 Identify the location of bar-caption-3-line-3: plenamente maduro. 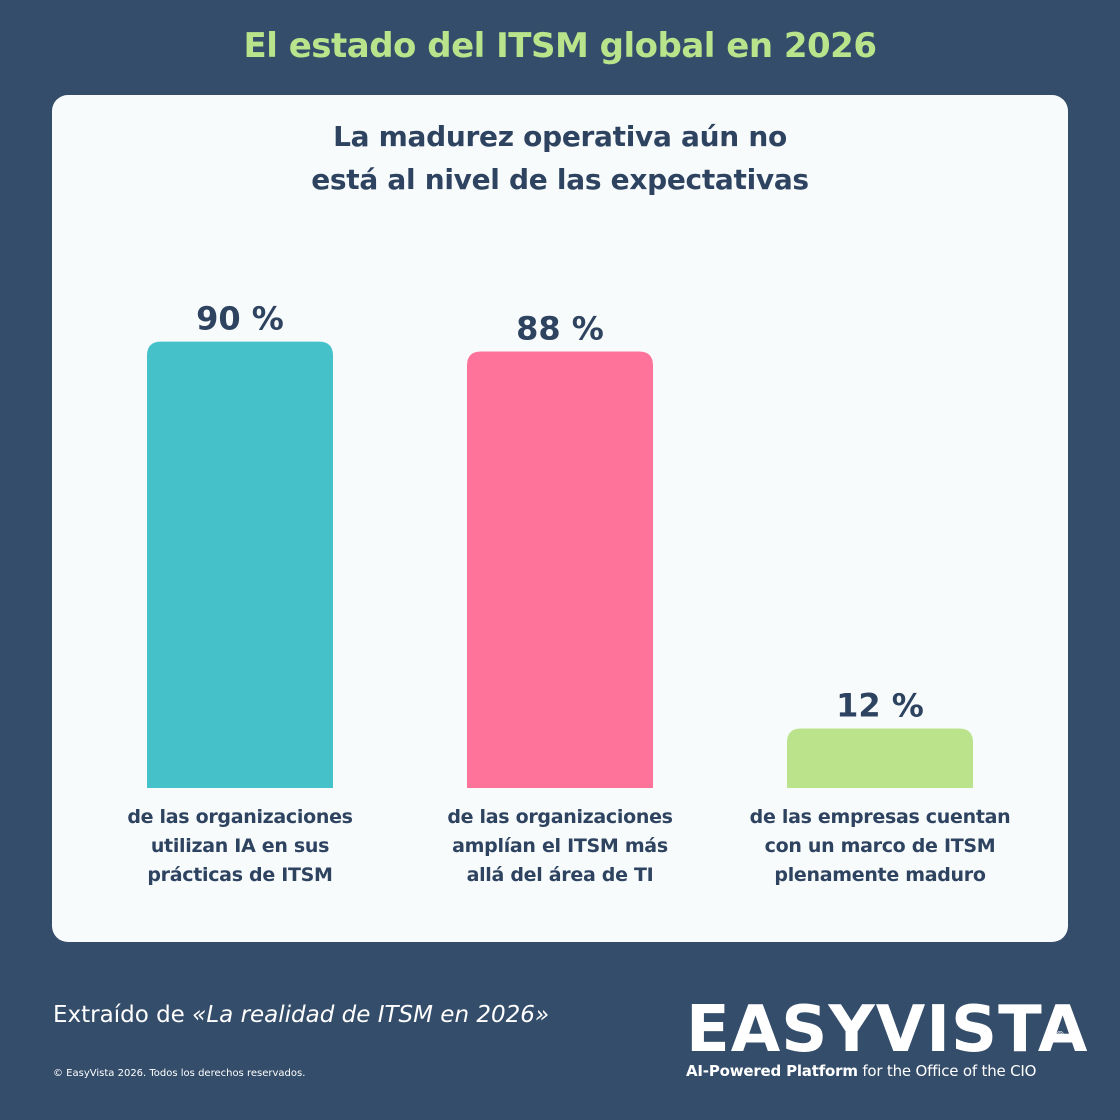
(880, 875).